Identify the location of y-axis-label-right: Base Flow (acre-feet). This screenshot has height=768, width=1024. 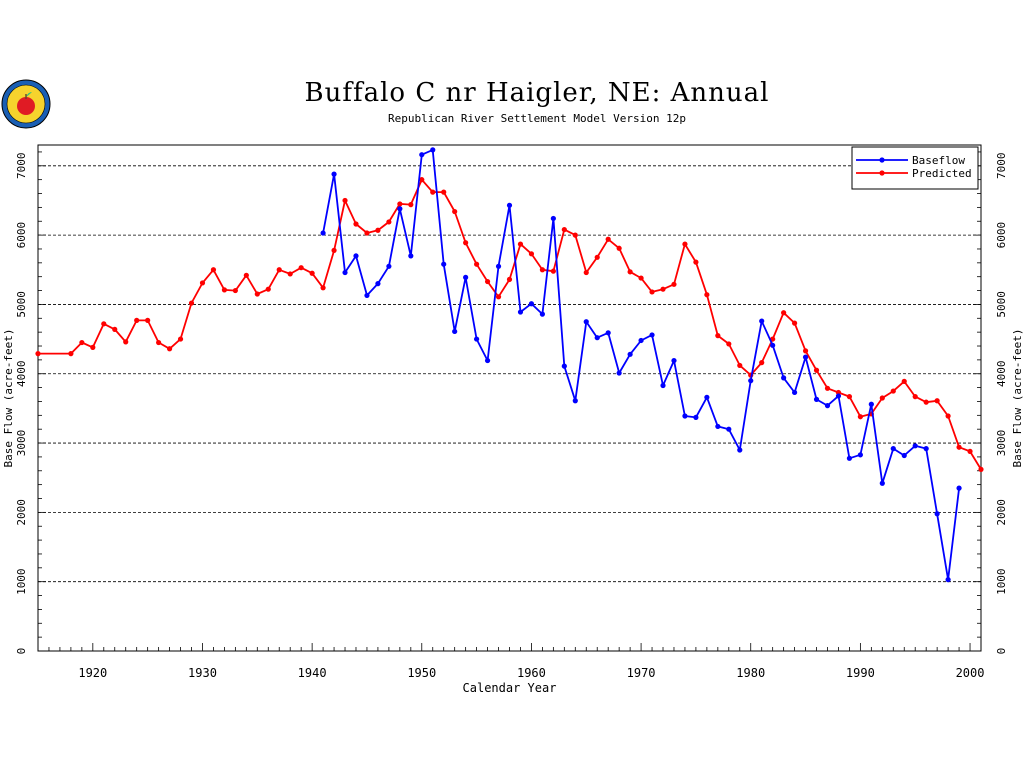
(1017, 397).